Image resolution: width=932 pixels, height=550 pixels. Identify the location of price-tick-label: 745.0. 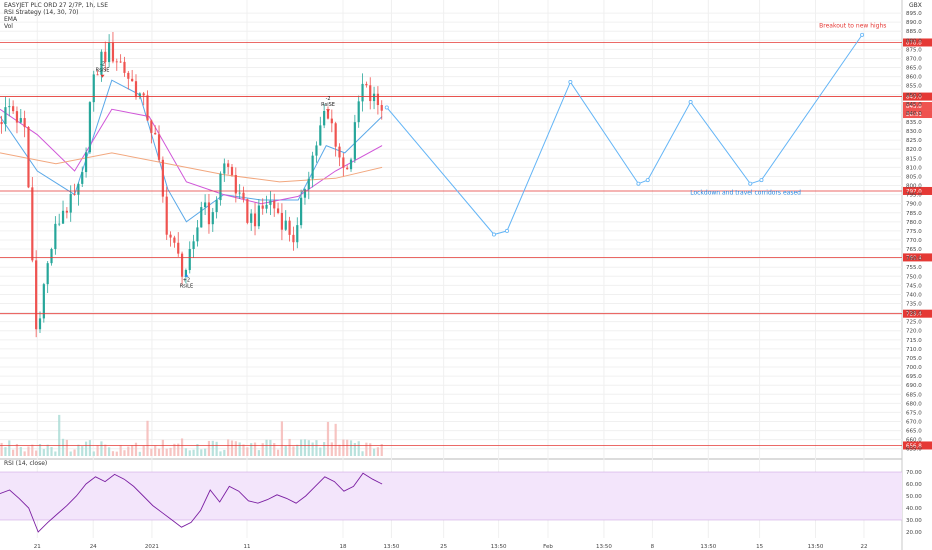
(914, 286).